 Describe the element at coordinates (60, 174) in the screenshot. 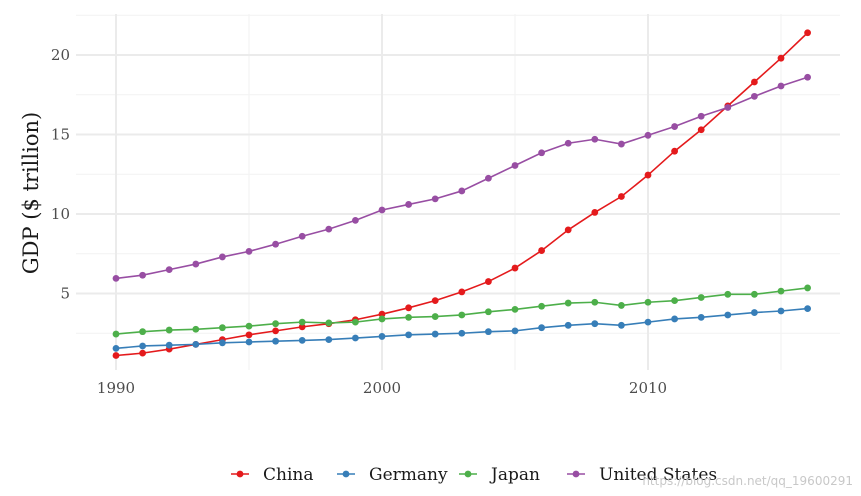

I see `y-axis-ticks: 5 10 15 20` at that location.